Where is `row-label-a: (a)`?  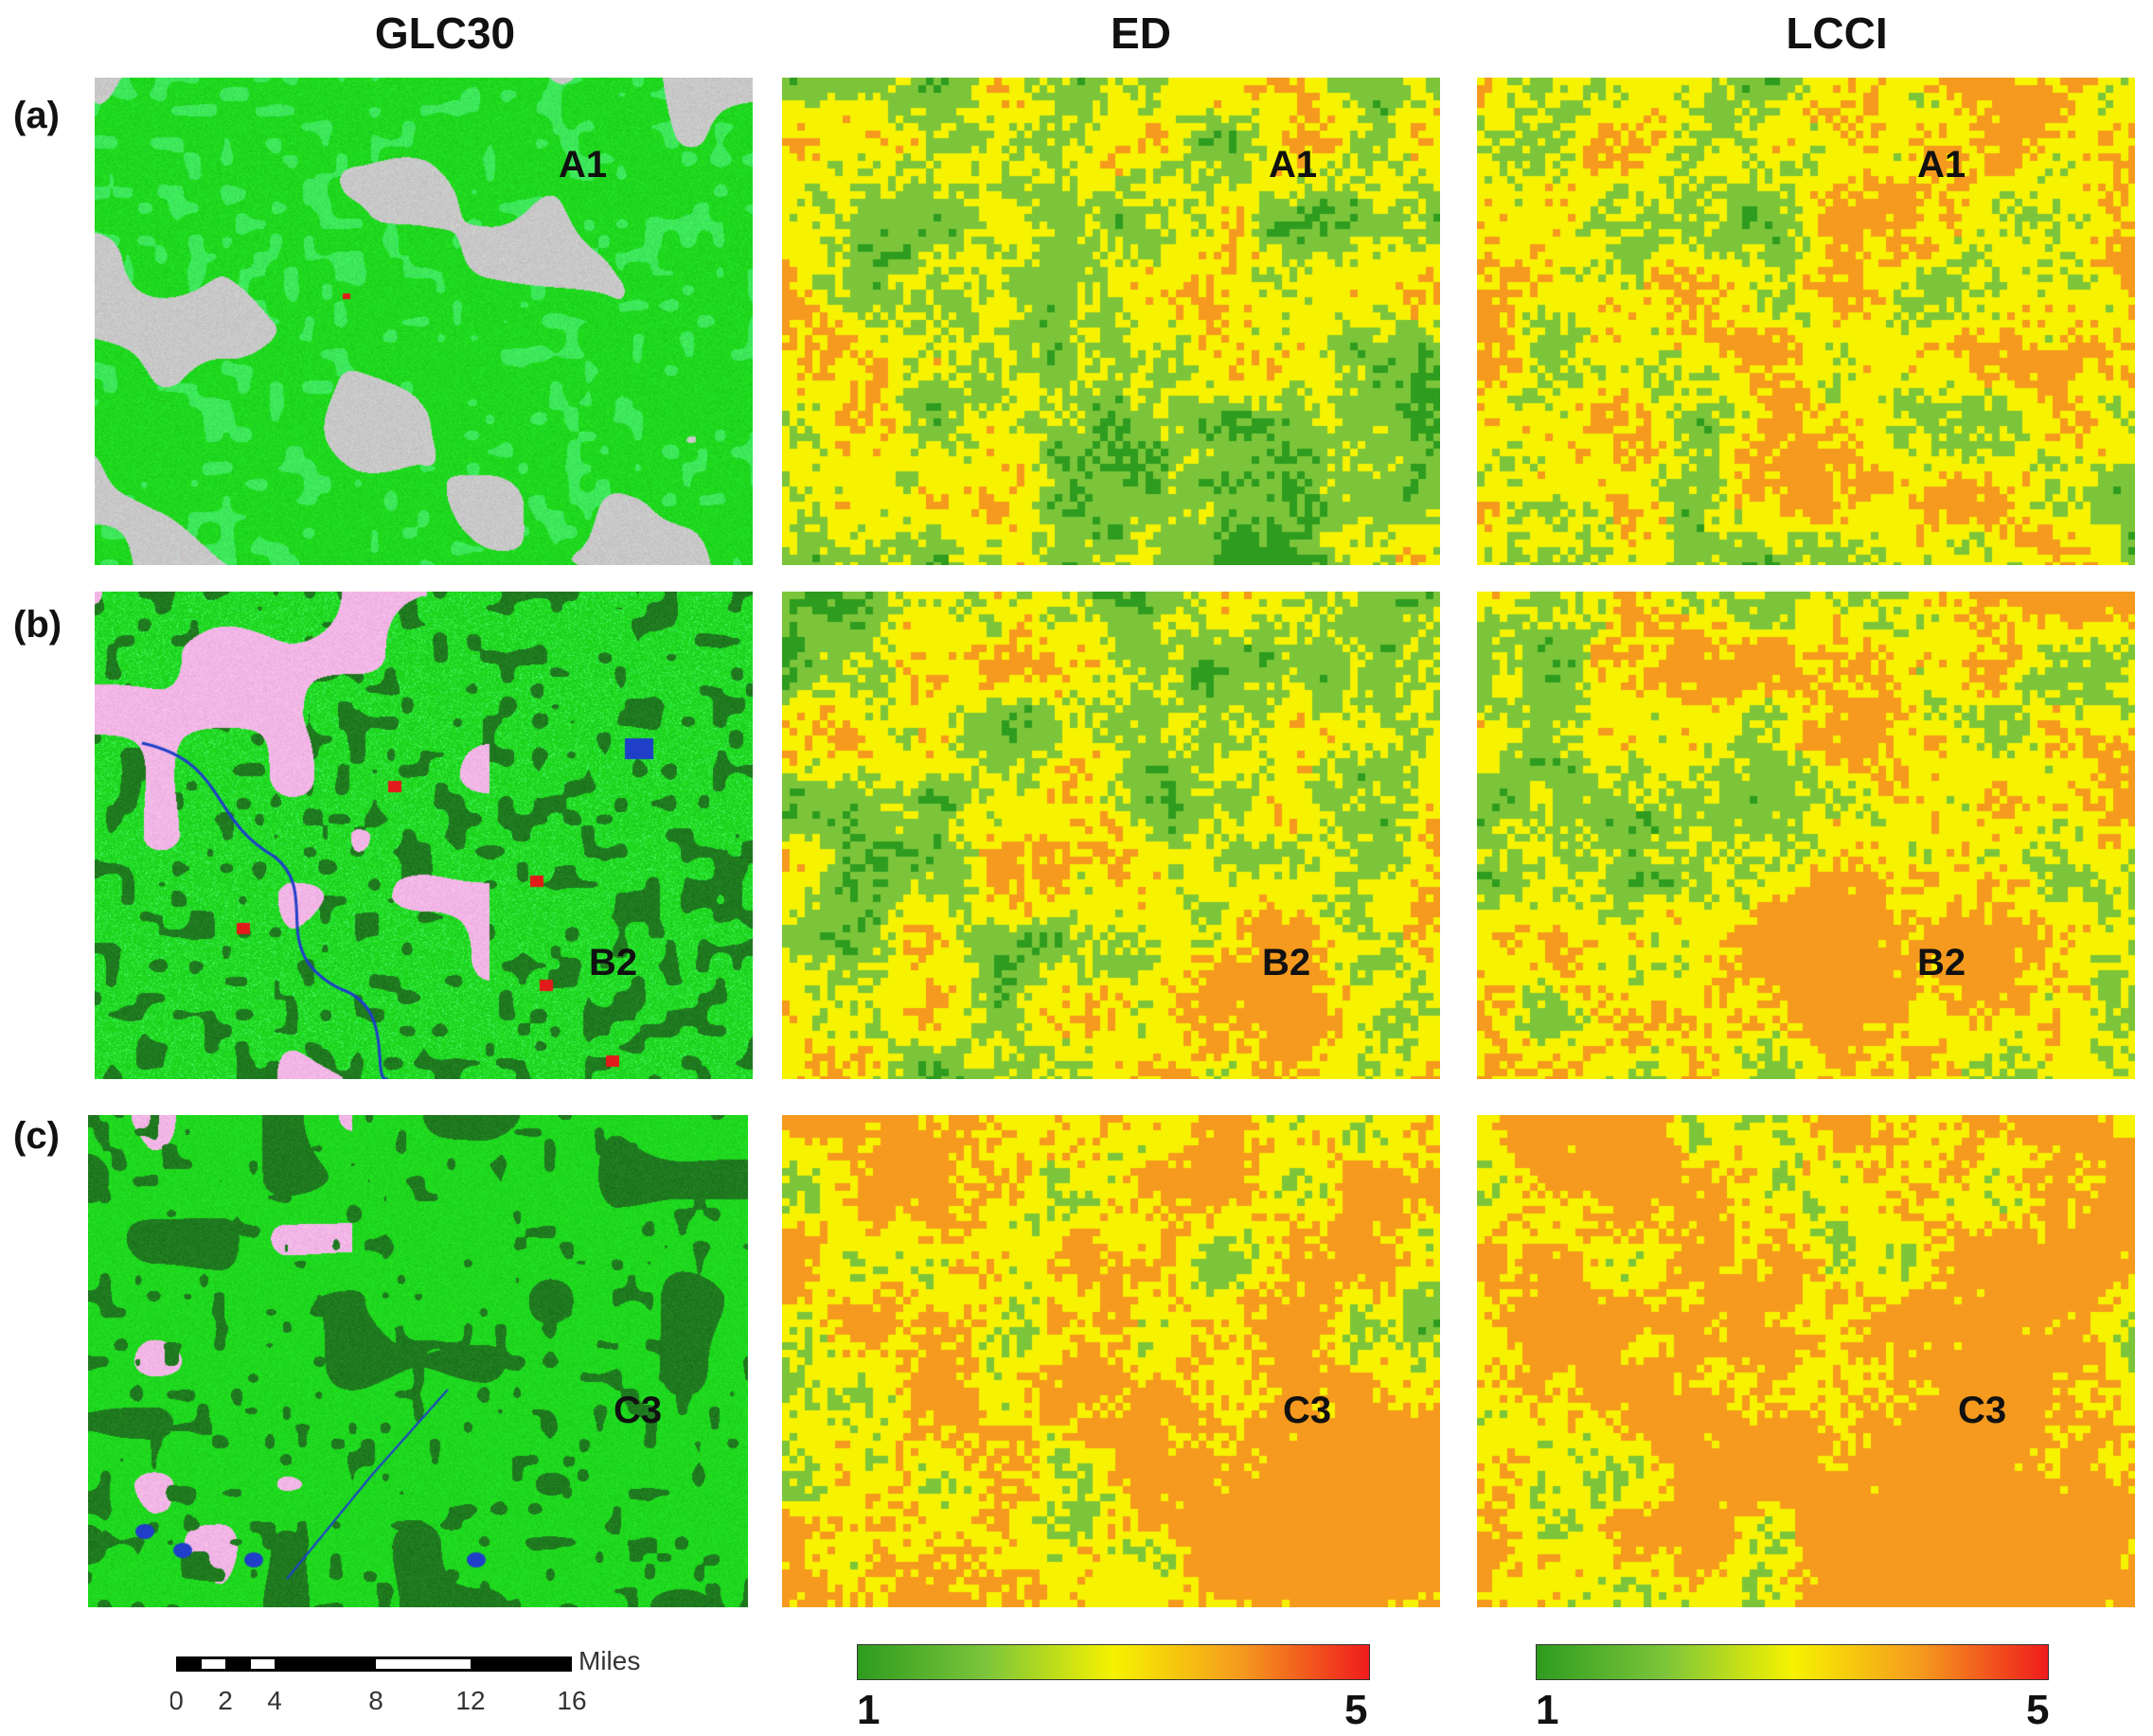
row-label-a: (a) is located at coordinates (36, 115).